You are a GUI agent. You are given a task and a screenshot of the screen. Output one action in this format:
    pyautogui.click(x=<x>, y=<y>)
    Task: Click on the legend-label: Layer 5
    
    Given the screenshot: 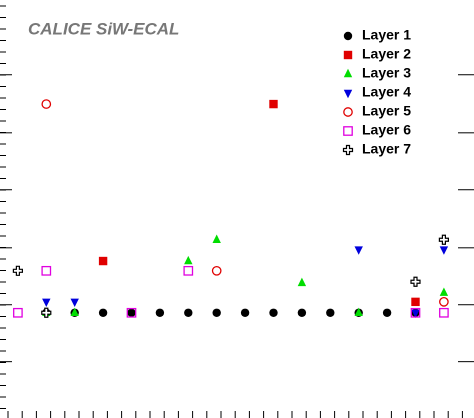 What is the action you would take?
    pyautogui.click(x=386, y=111)
    